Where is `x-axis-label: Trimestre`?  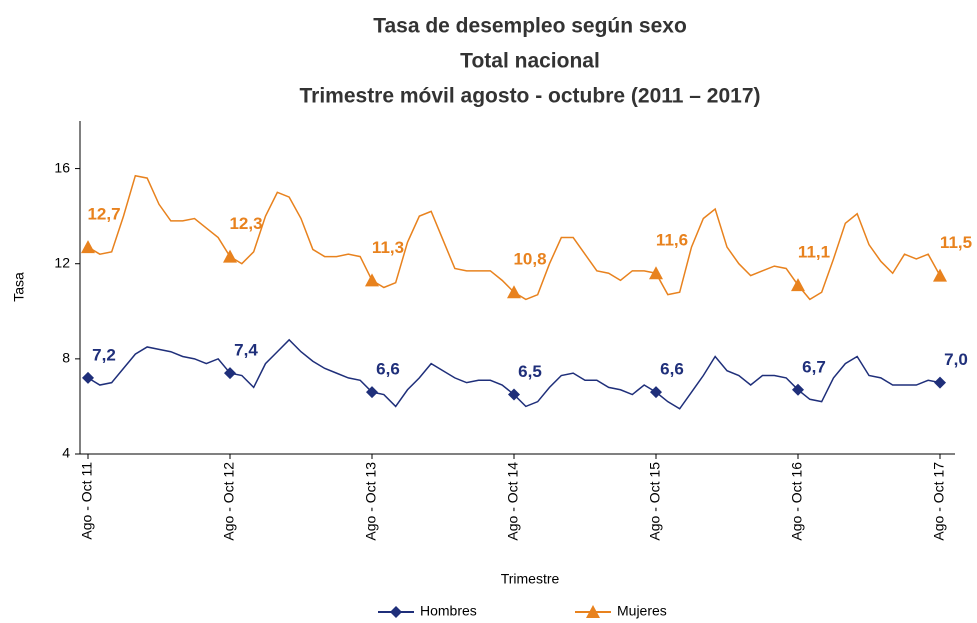 x-axis-label: Trimestre is located at coordinates (530, 579).